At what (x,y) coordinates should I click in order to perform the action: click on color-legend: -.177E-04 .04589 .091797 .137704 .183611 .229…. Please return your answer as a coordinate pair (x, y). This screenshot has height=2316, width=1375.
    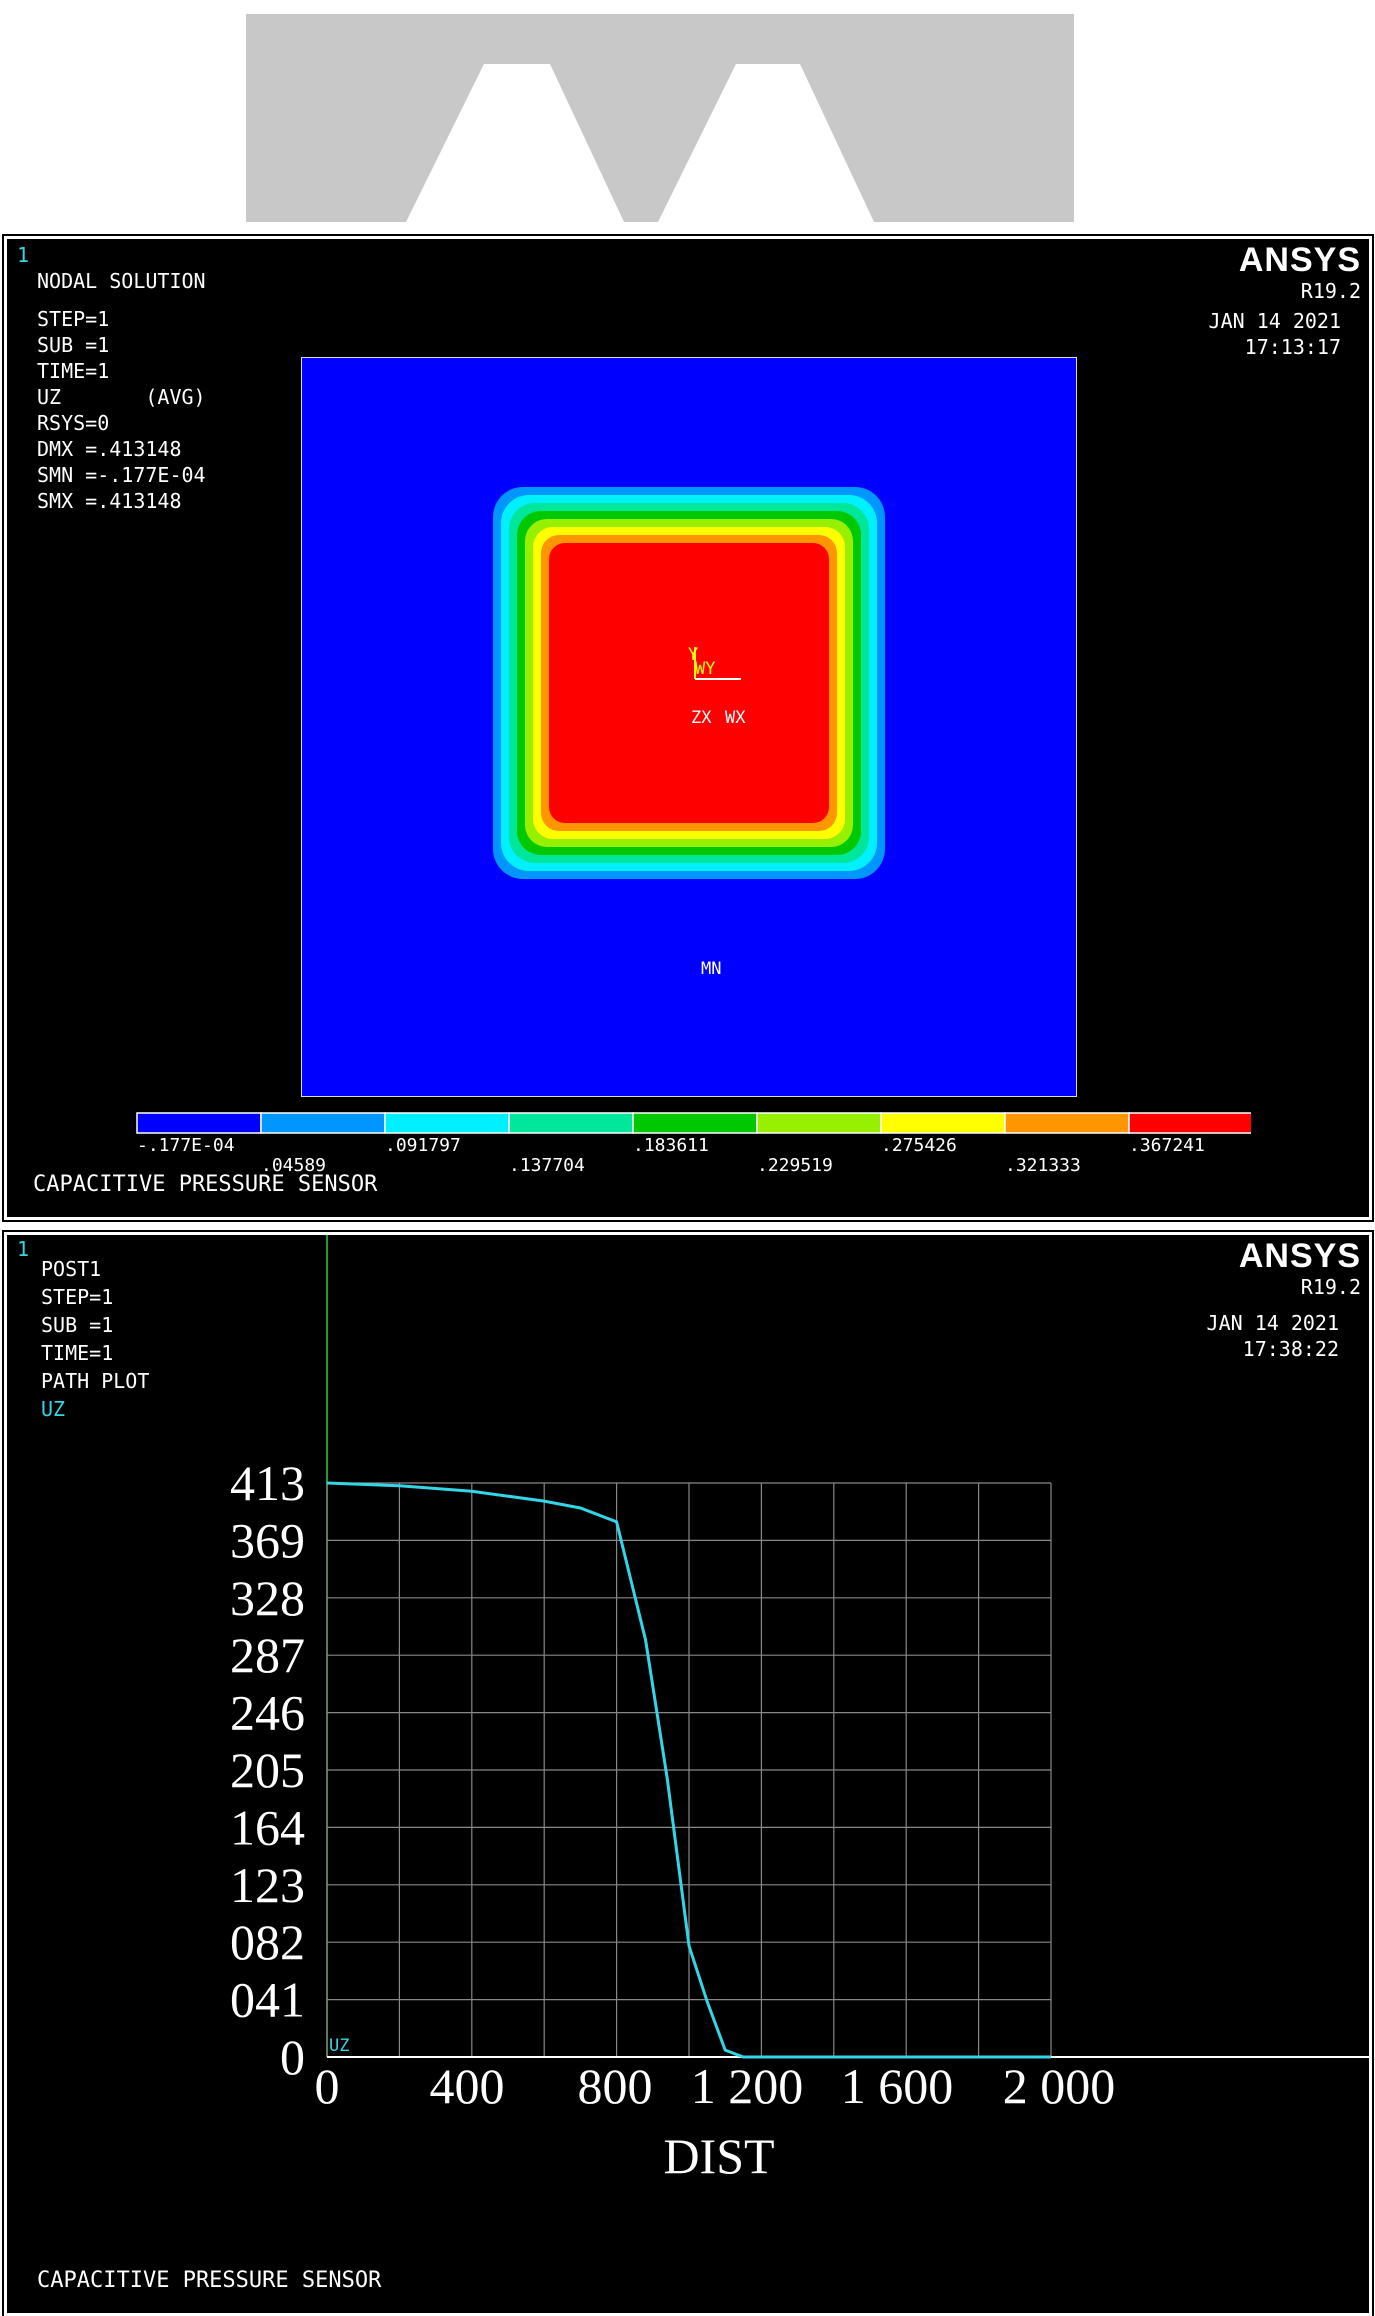
    Looking at the image, I should click on (693, 1144).